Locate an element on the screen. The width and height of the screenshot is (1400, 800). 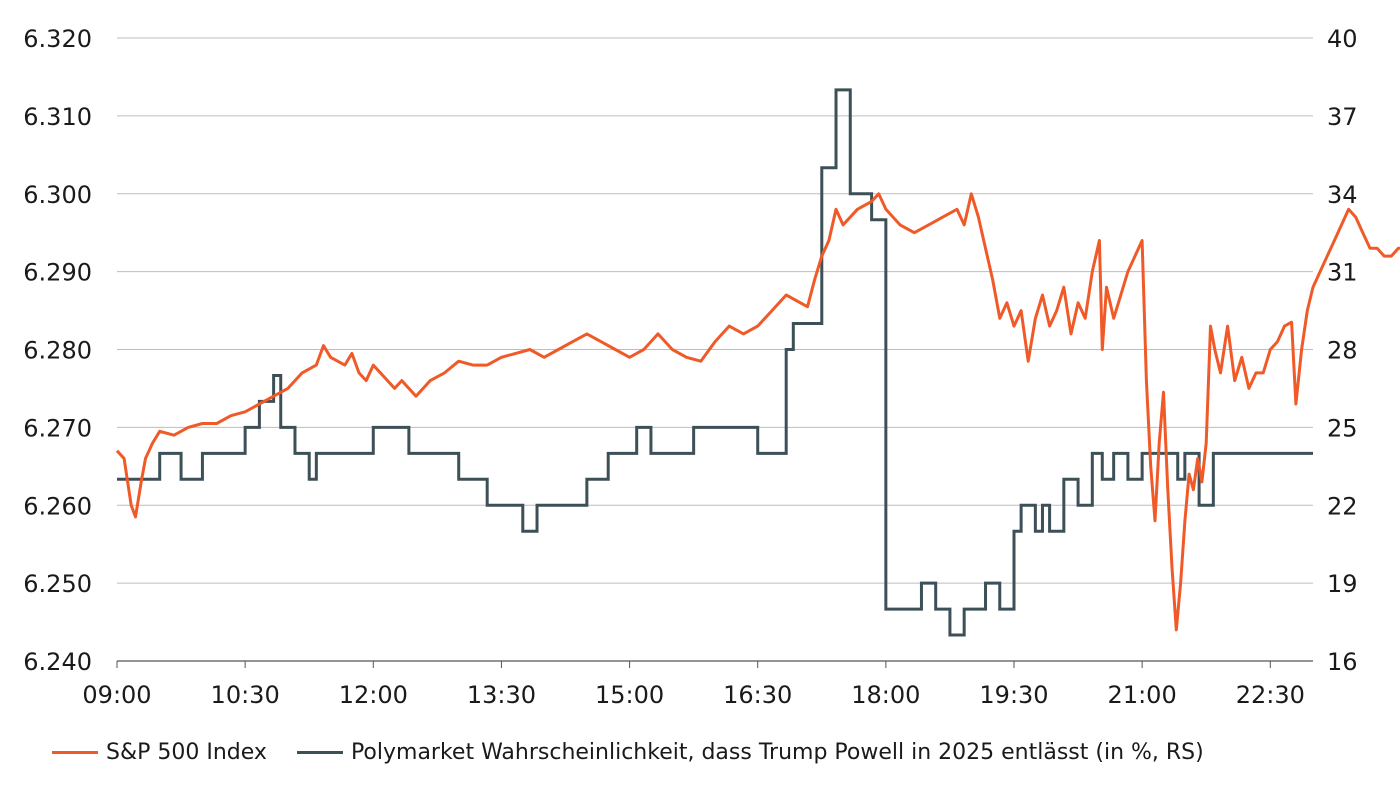
x-tick-label: 10:30 is located at coordinates (245, 695).